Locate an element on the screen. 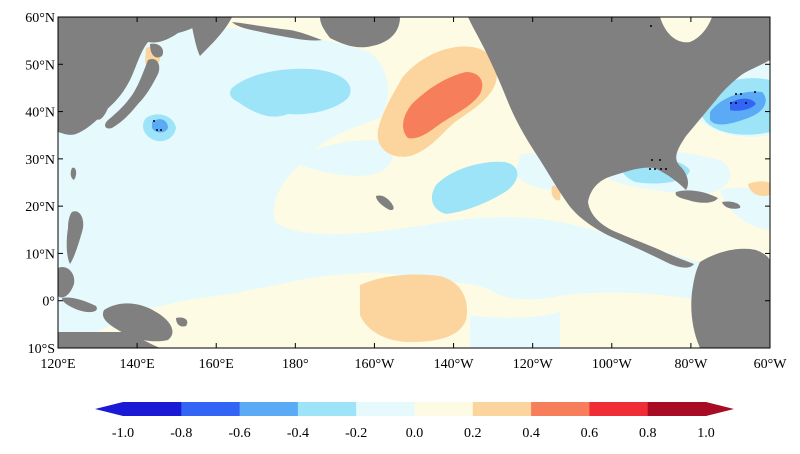 This screenshot has height=454, width=800. korea-peninsula is located at coordinates (100, 103).